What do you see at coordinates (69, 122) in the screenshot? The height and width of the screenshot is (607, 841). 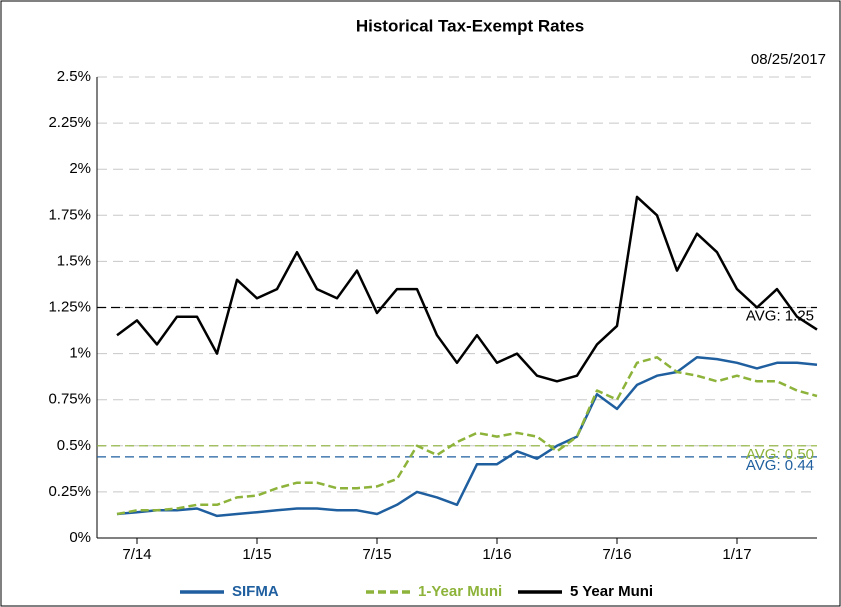 I see `y-tick-label: 2.25%` at bounding box center [69, 122].